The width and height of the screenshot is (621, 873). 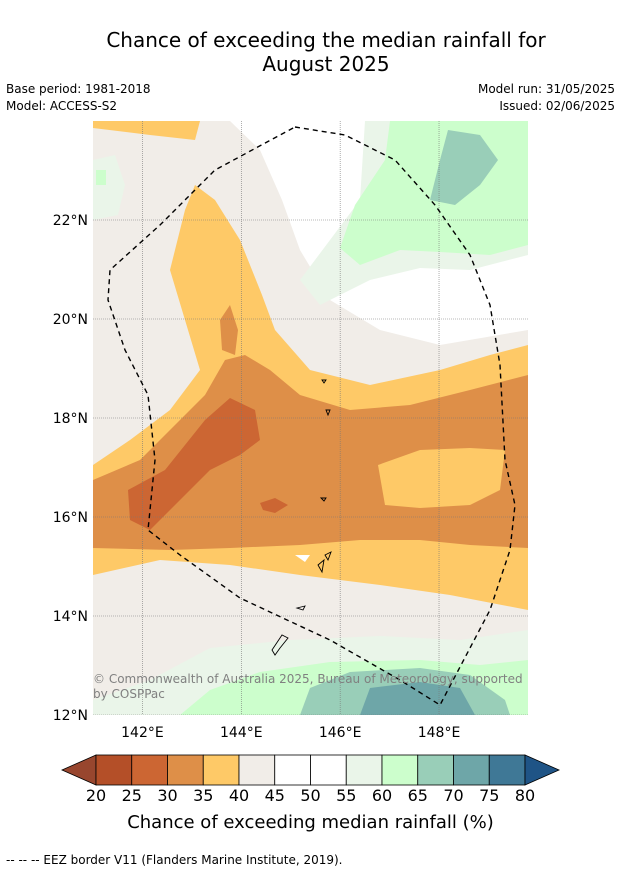 What do you see at coordinates (274, 505) in the screenshot?
I see `region-25-30-spot` at bounding box center [274, 505].